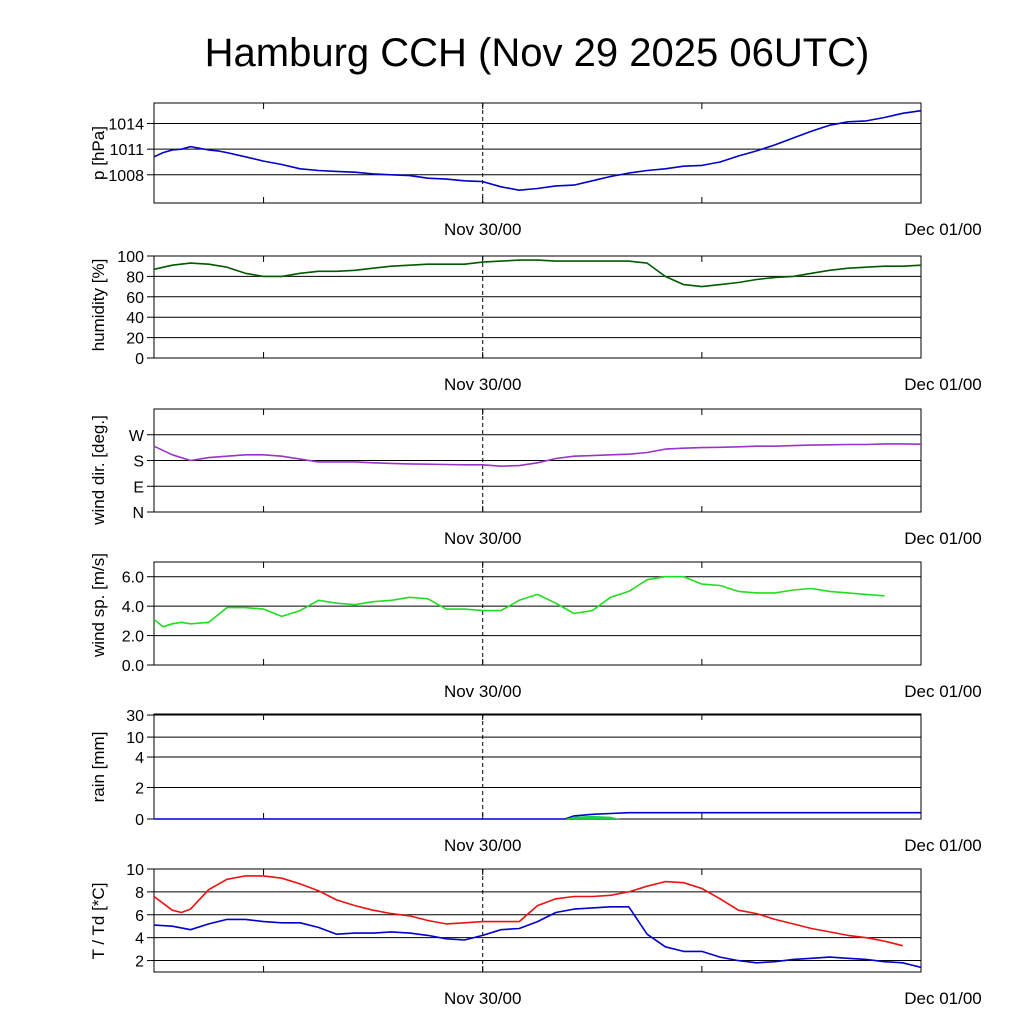  Describe the element at coordinates (135, 298) in the screenshot. I see `y-tick-label: 60` at that location.